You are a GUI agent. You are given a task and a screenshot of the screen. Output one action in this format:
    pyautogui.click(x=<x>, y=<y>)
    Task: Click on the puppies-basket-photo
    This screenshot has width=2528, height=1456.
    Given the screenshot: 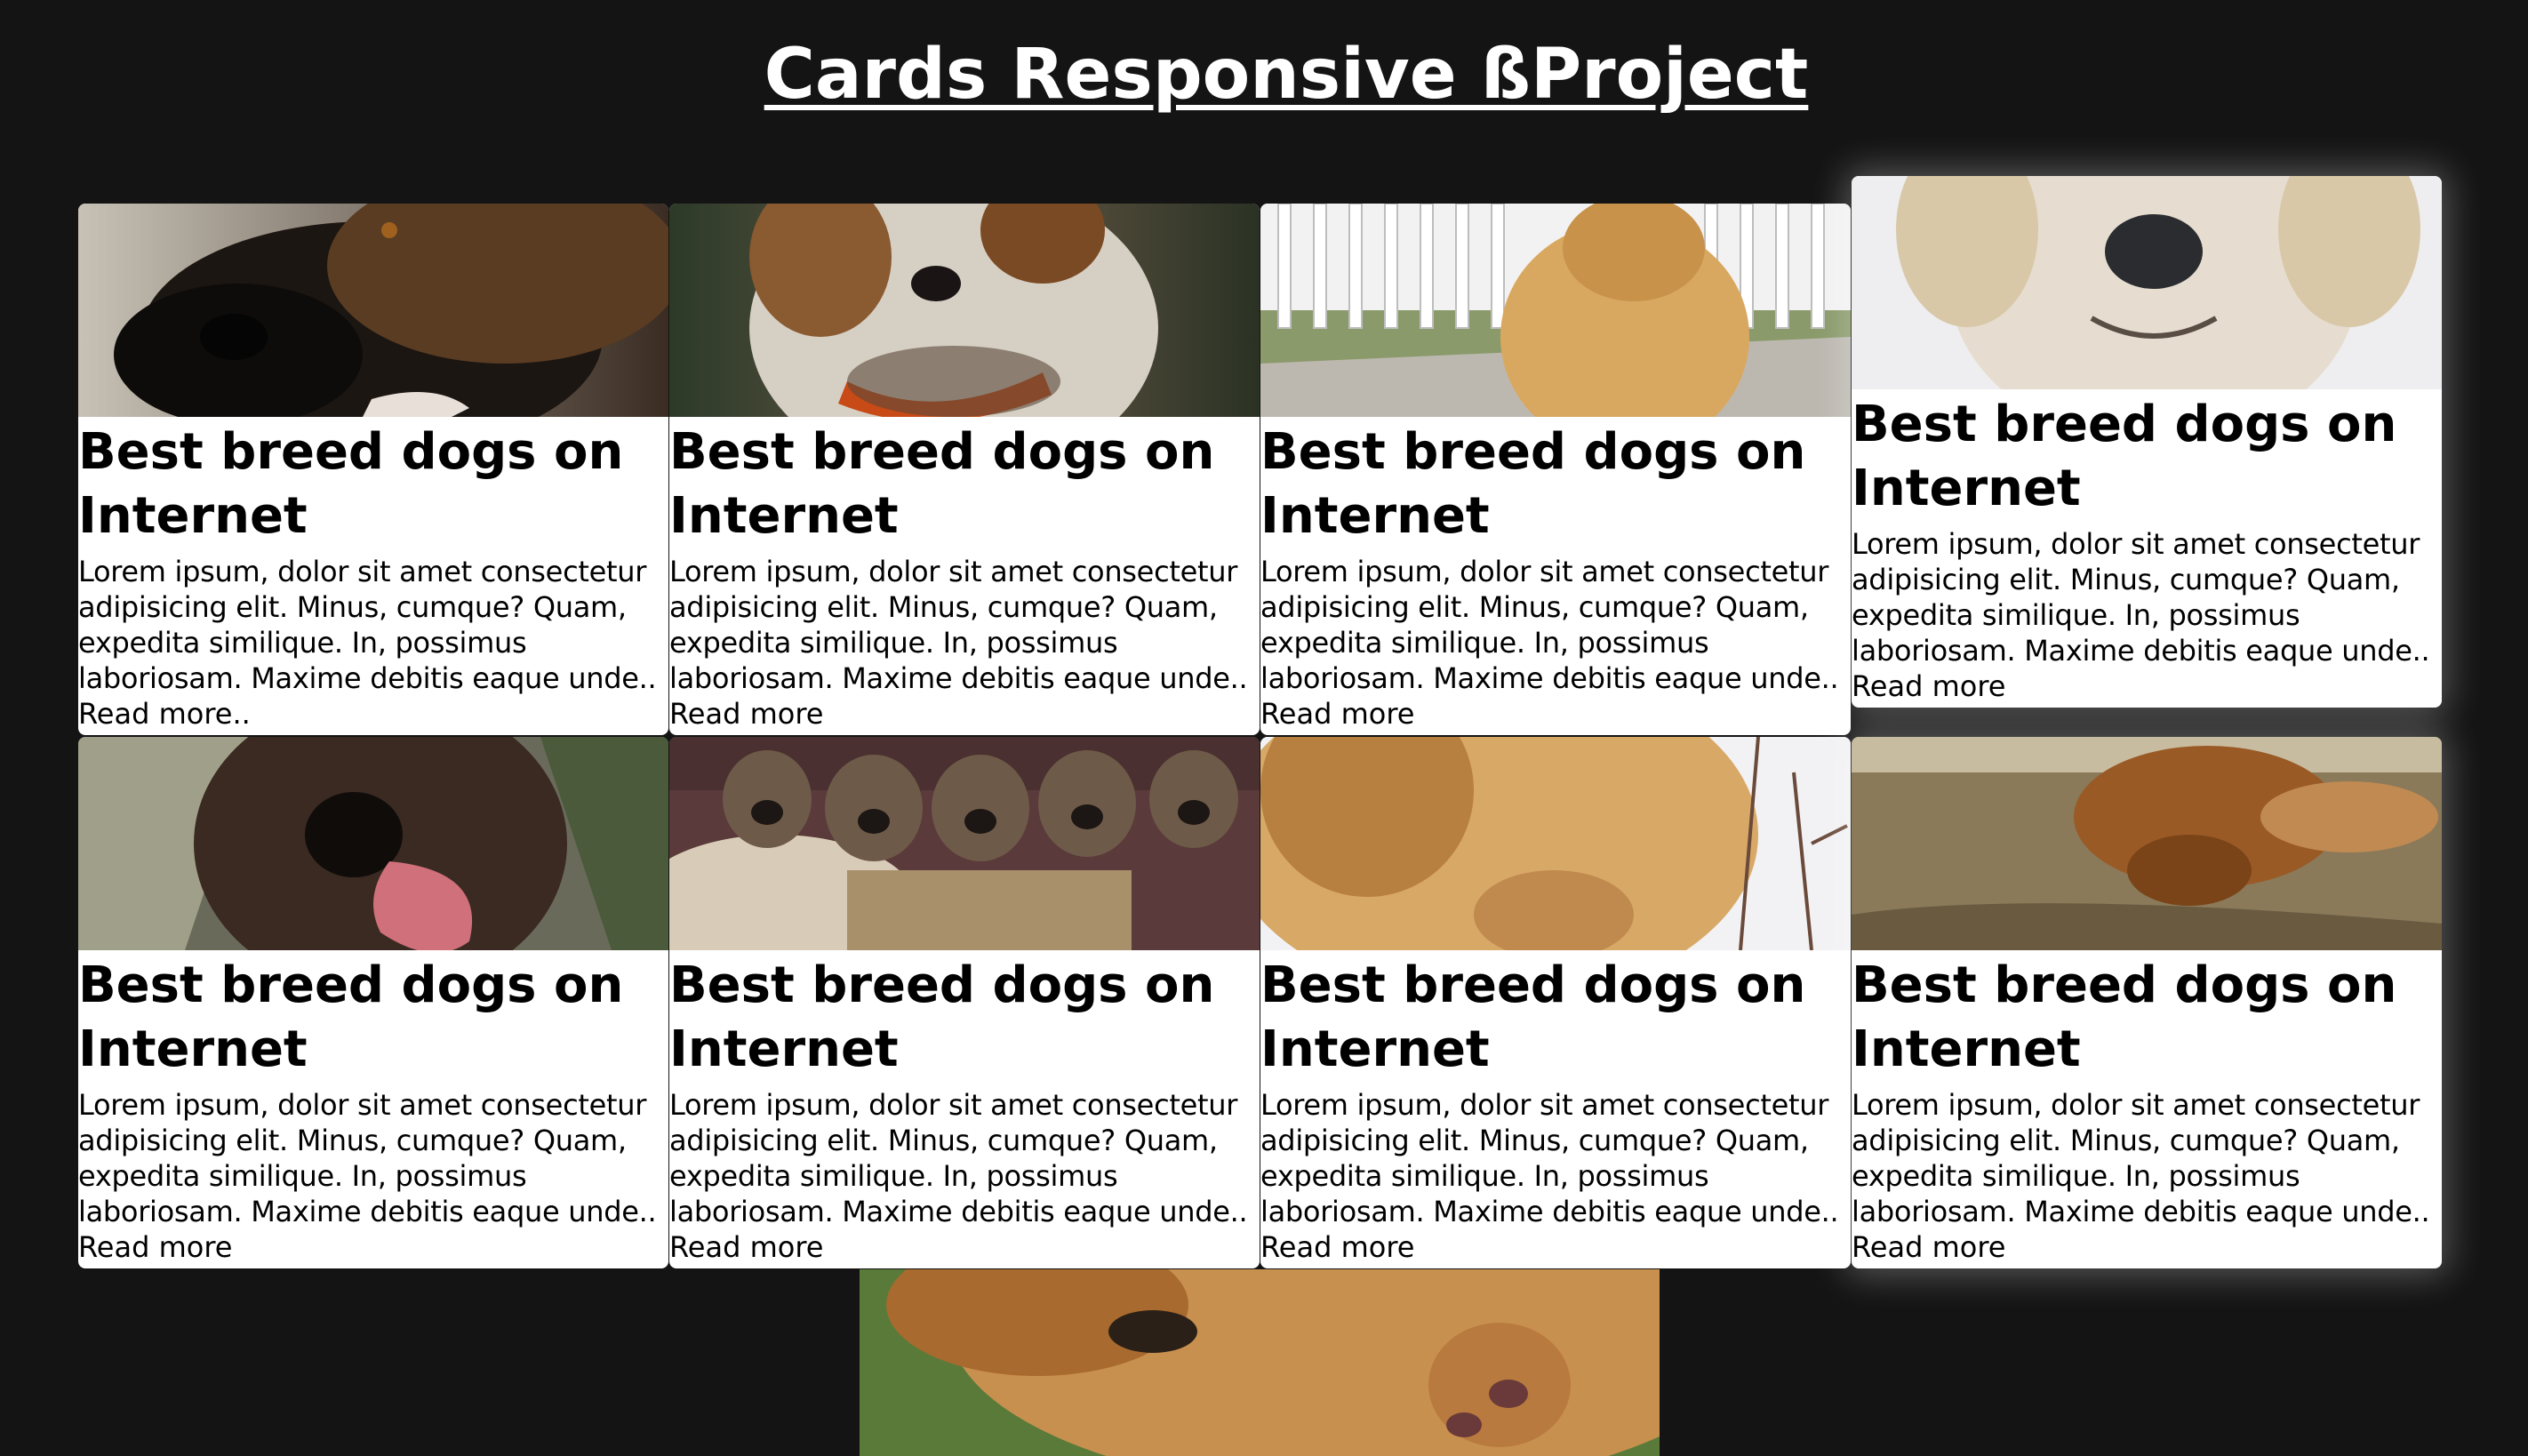 What is the action you would take?
    pyautogui.click(x=964, y=843)
    